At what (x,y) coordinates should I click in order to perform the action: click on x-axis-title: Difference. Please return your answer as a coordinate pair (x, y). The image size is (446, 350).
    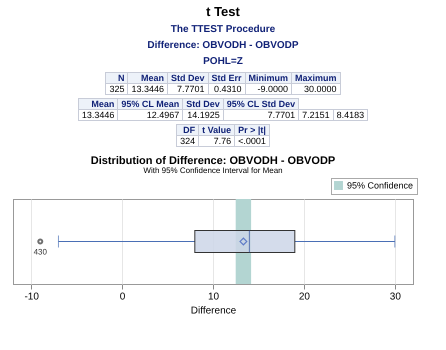
    Looking at the image, I should click on (213, 311).